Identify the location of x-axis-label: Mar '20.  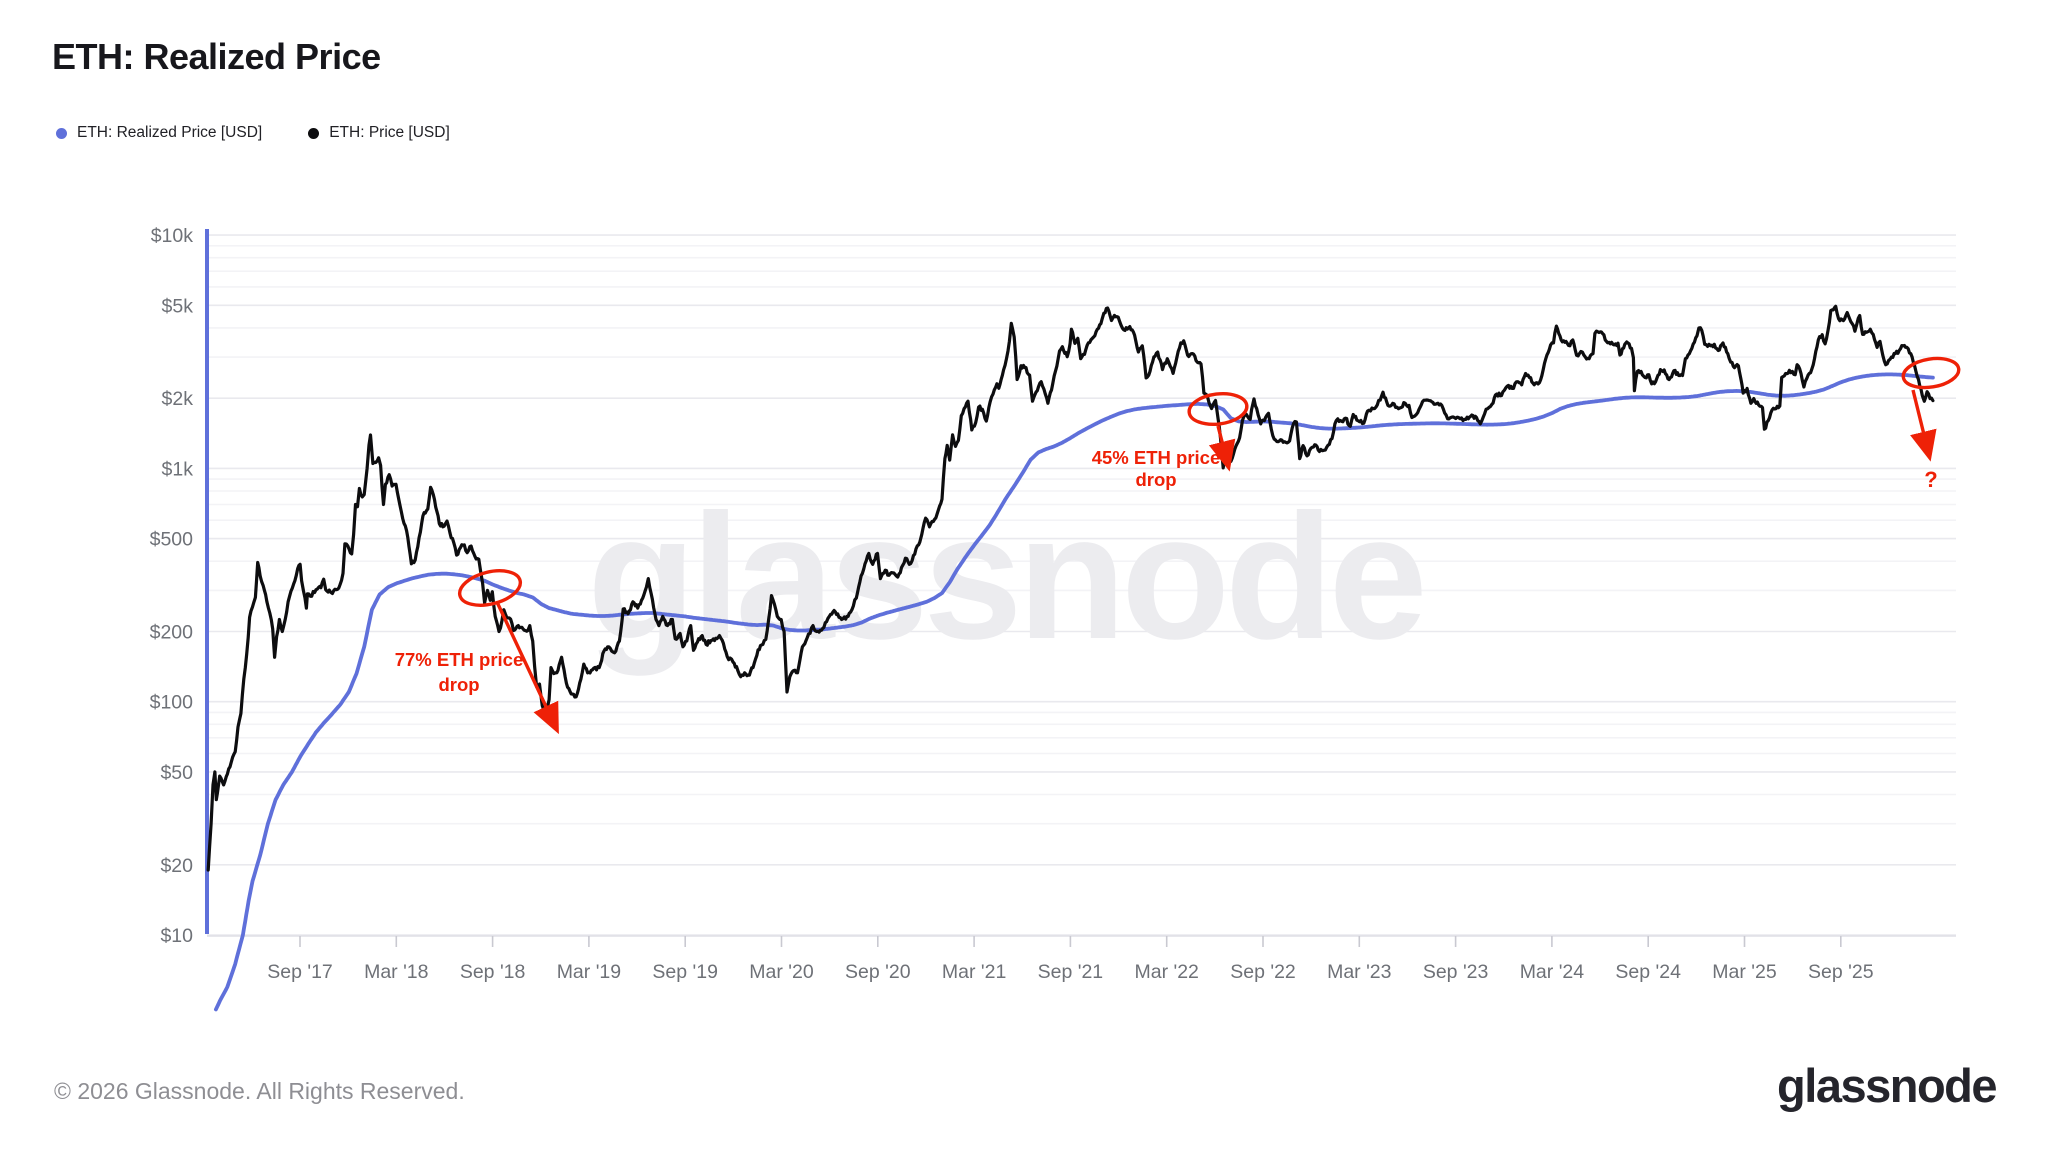
(781, 972).